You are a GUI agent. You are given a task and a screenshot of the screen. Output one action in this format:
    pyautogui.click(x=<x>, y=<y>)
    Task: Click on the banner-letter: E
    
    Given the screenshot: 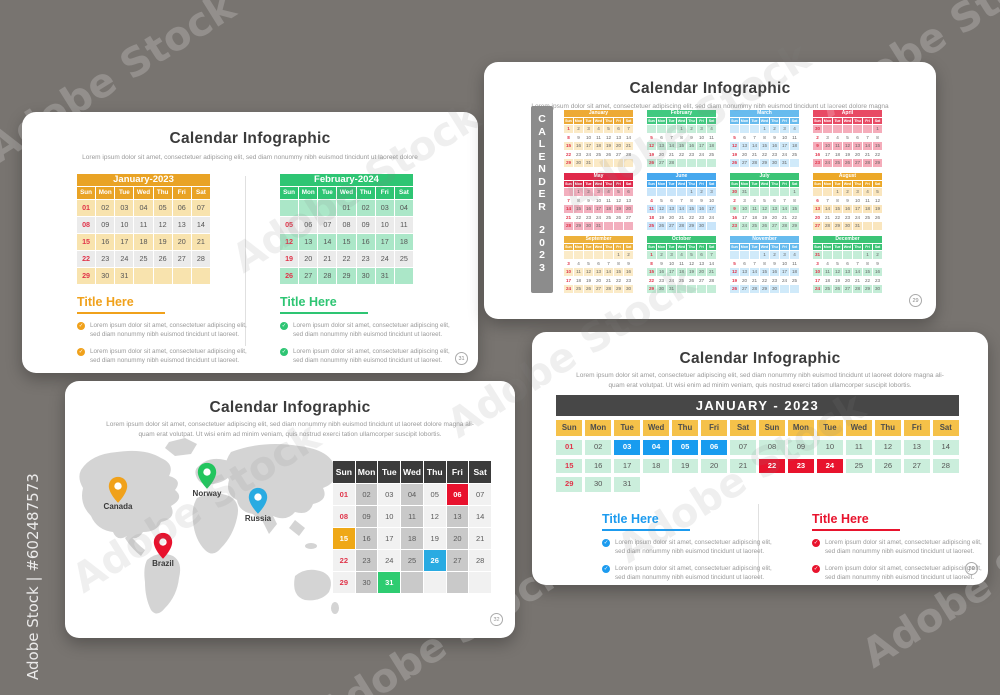 What is the action you would take?
    pyautogui.click(x=542, y=156)
    